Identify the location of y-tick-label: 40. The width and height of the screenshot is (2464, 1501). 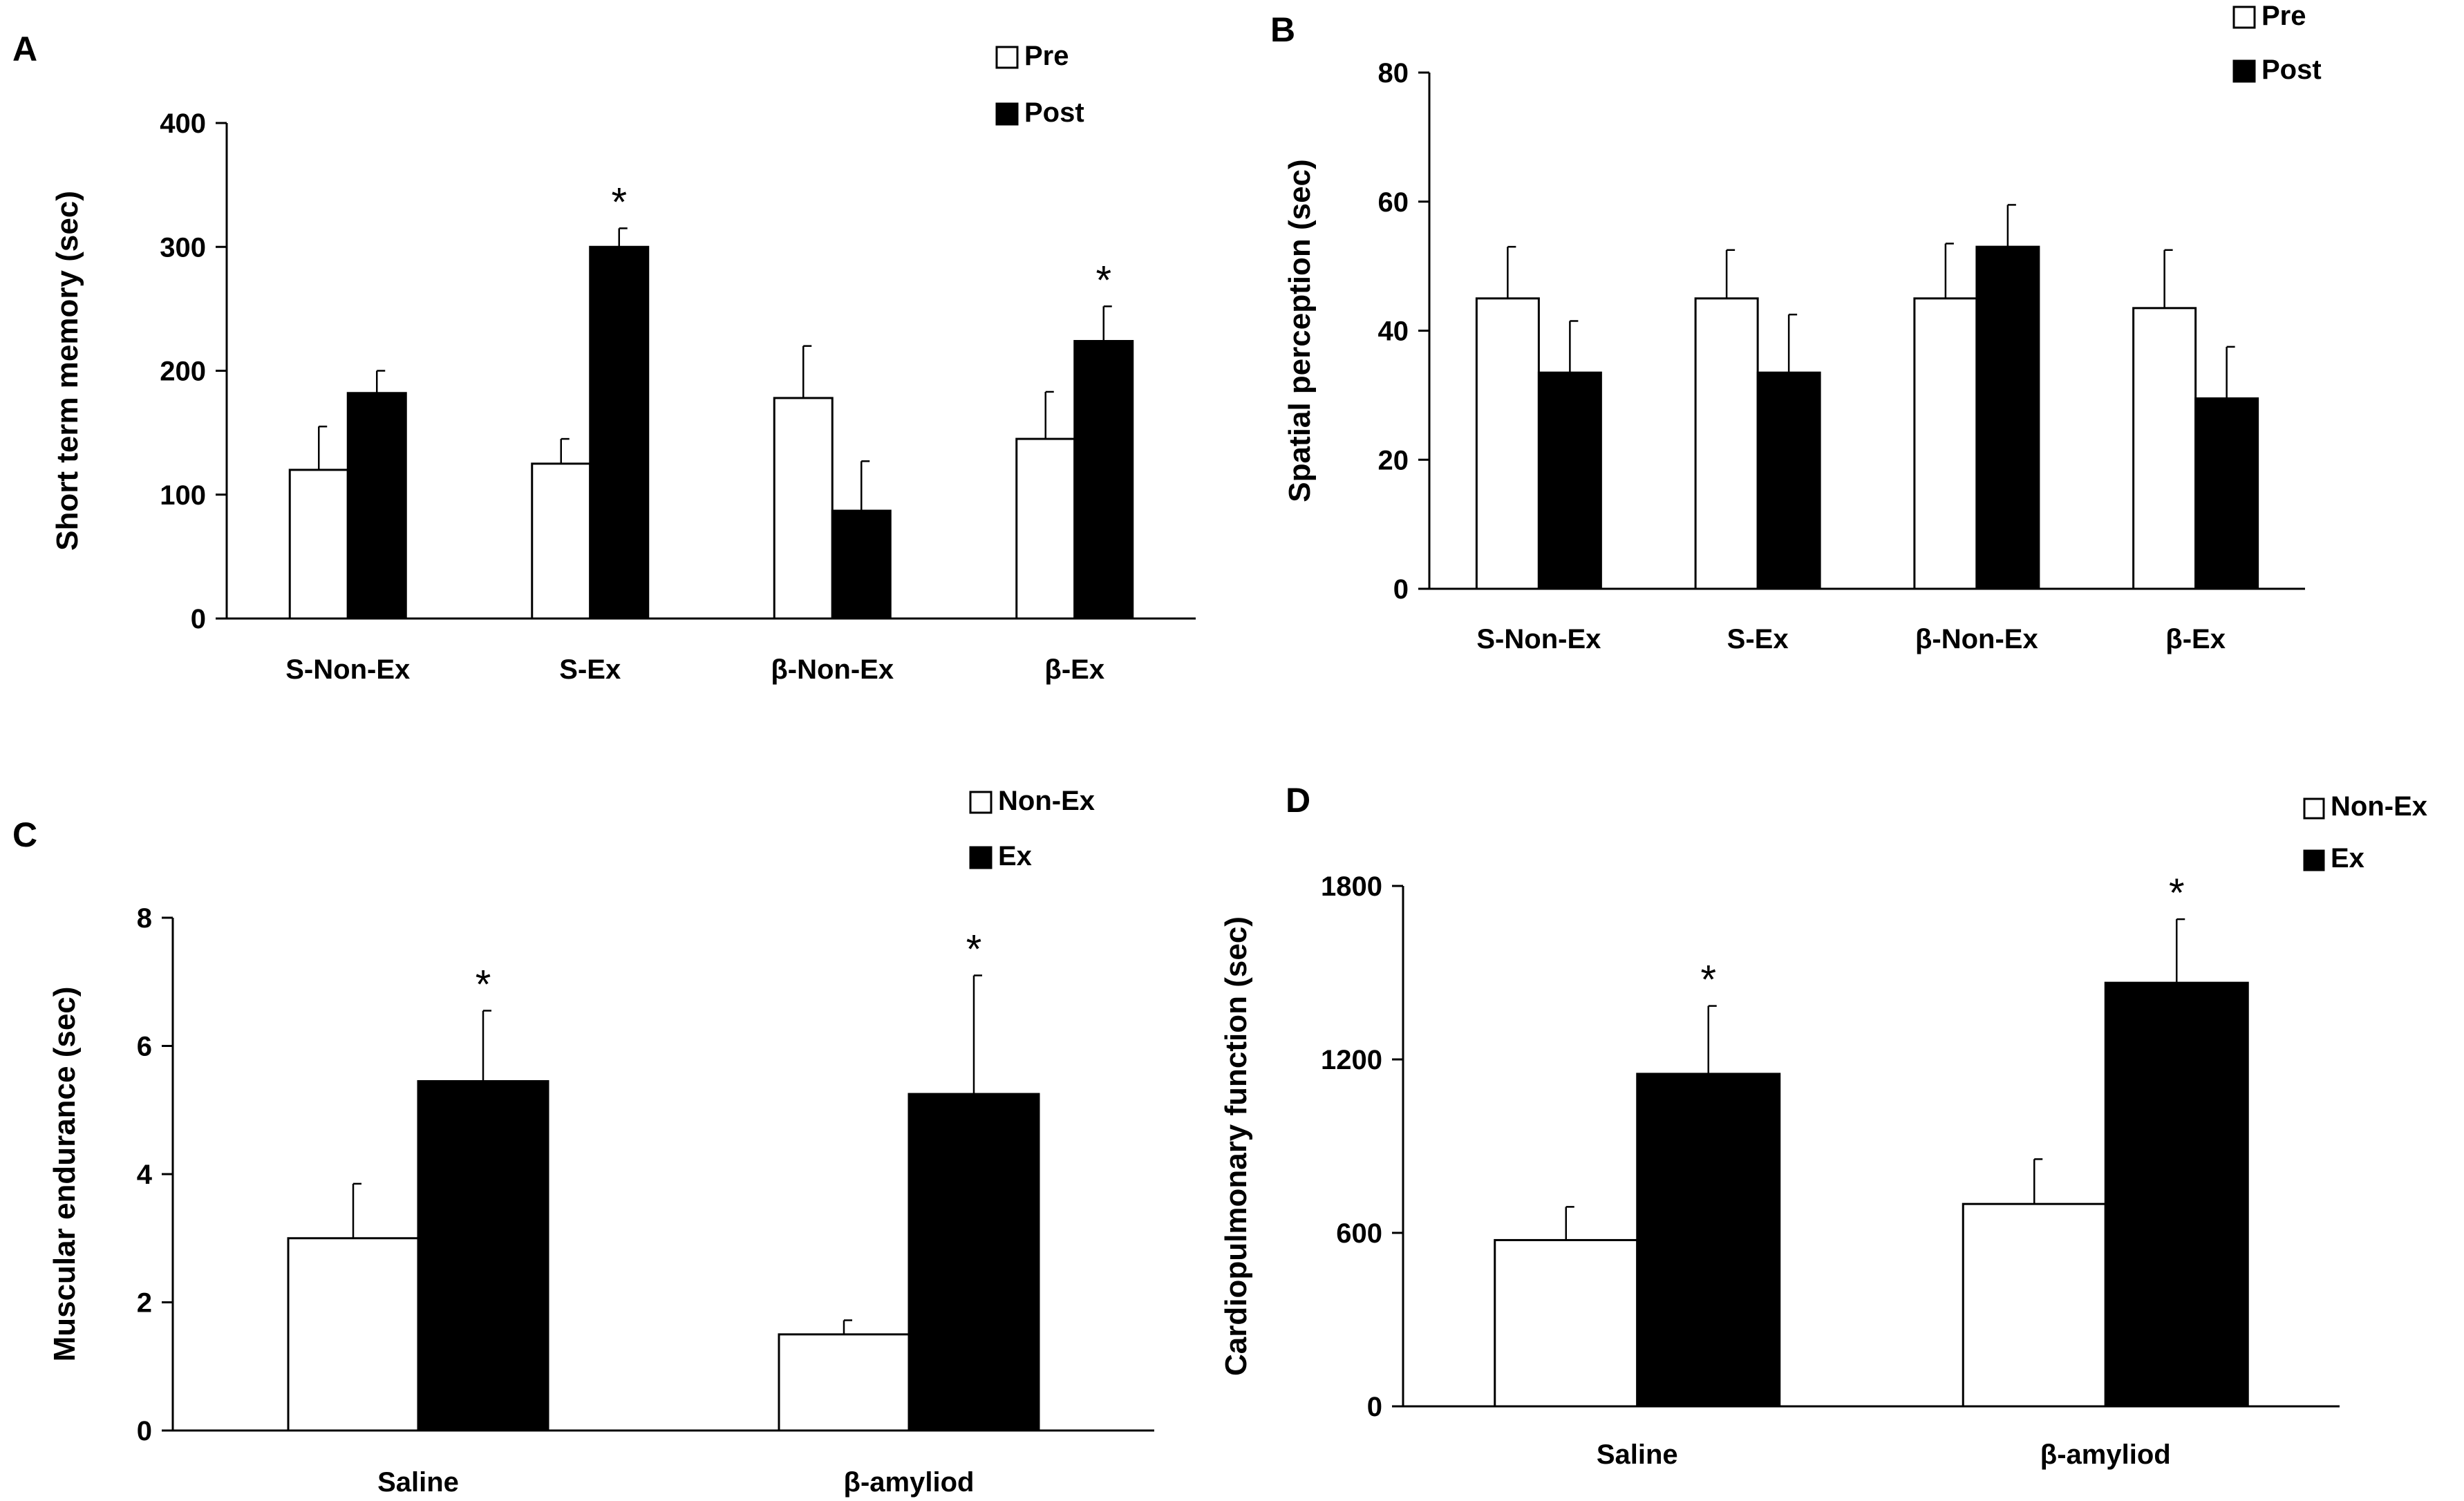
(1393, 332).